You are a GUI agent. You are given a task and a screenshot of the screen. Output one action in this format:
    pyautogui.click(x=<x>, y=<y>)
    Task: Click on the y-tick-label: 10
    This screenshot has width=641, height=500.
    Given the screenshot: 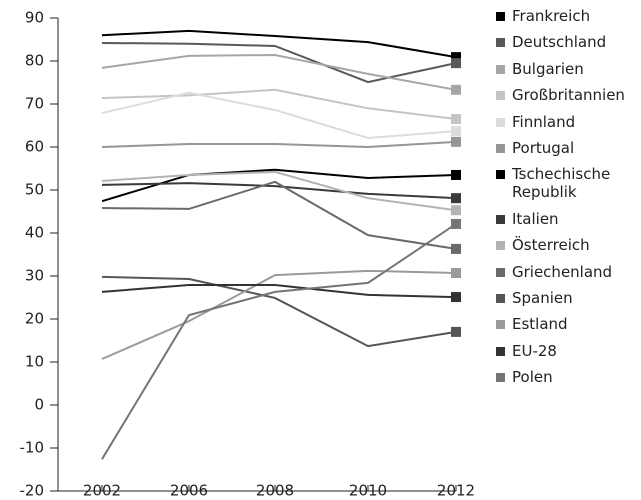 What is the action you would take?
    pyautogui.click(x=34, y=362)
    